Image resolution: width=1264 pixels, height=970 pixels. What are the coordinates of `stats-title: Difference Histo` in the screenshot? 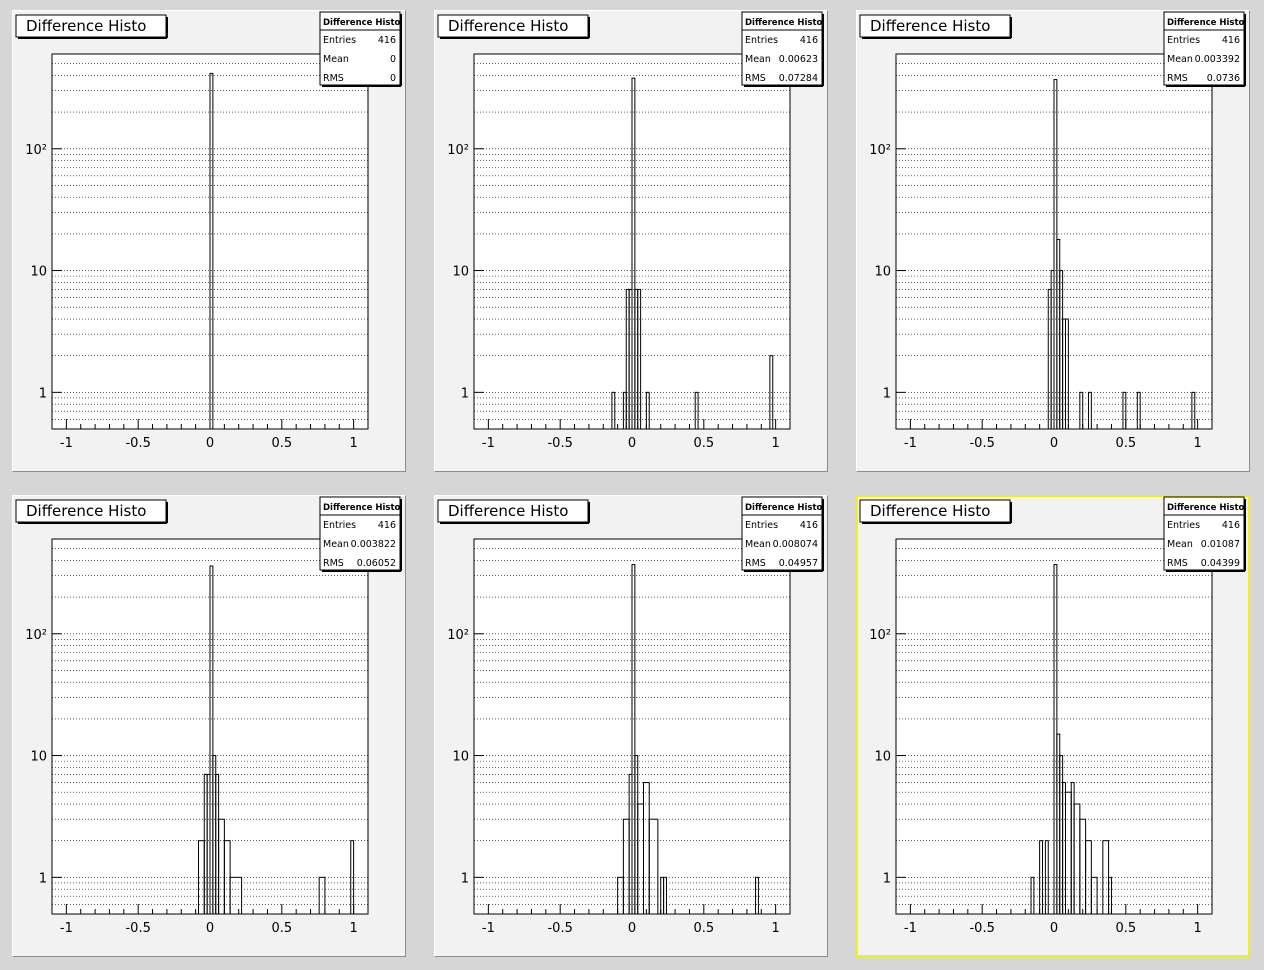 It's located at (784, 508).